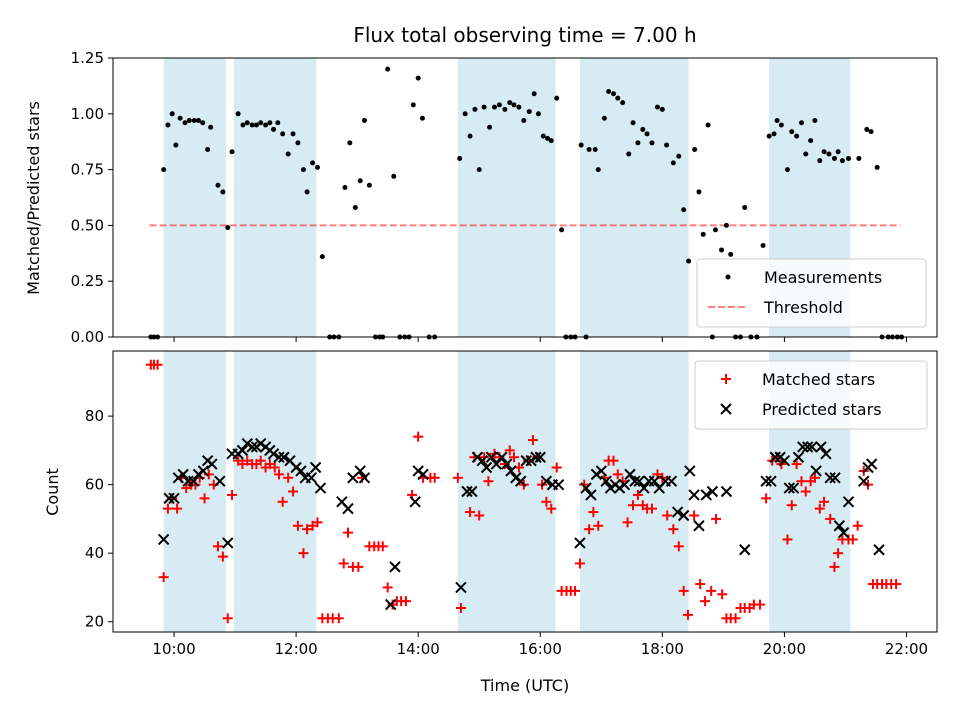  Describe the element at coordinates (524, 35) in the screenshot. I see `chart-title: Flux total observing time = 7.00 h` at that location.